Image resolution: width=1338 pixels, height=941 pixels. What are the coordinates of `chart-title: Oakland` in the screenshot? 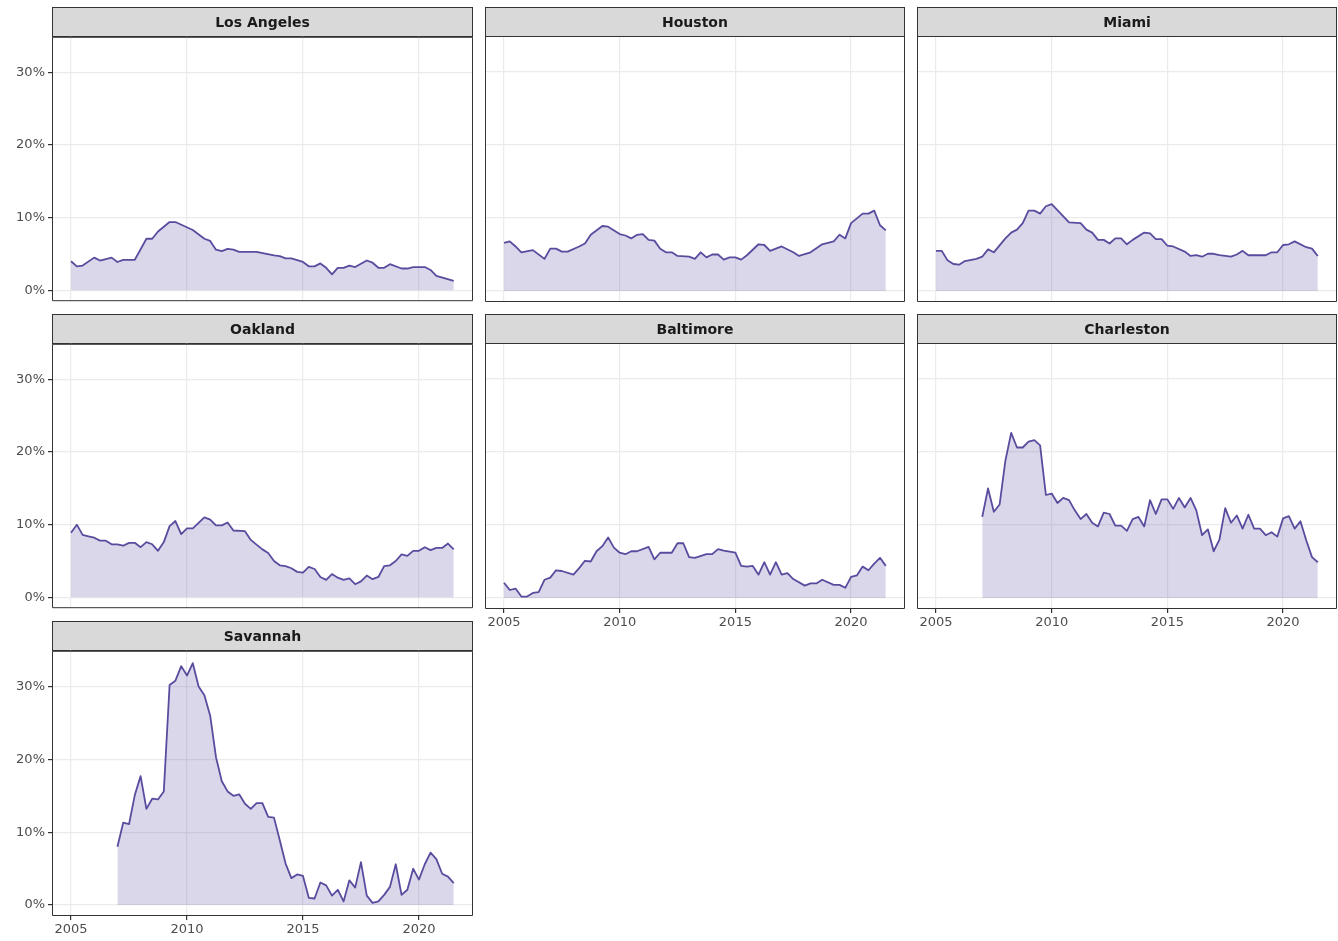 It's located at (262, 329).